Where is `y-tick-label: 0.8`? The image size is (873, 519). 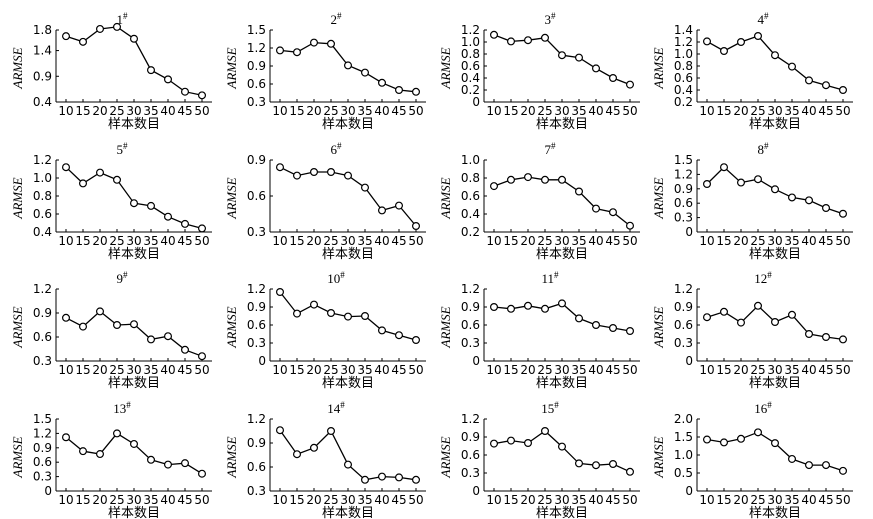 y-tick-label: 0.8 is located at coordinates (470, 178).